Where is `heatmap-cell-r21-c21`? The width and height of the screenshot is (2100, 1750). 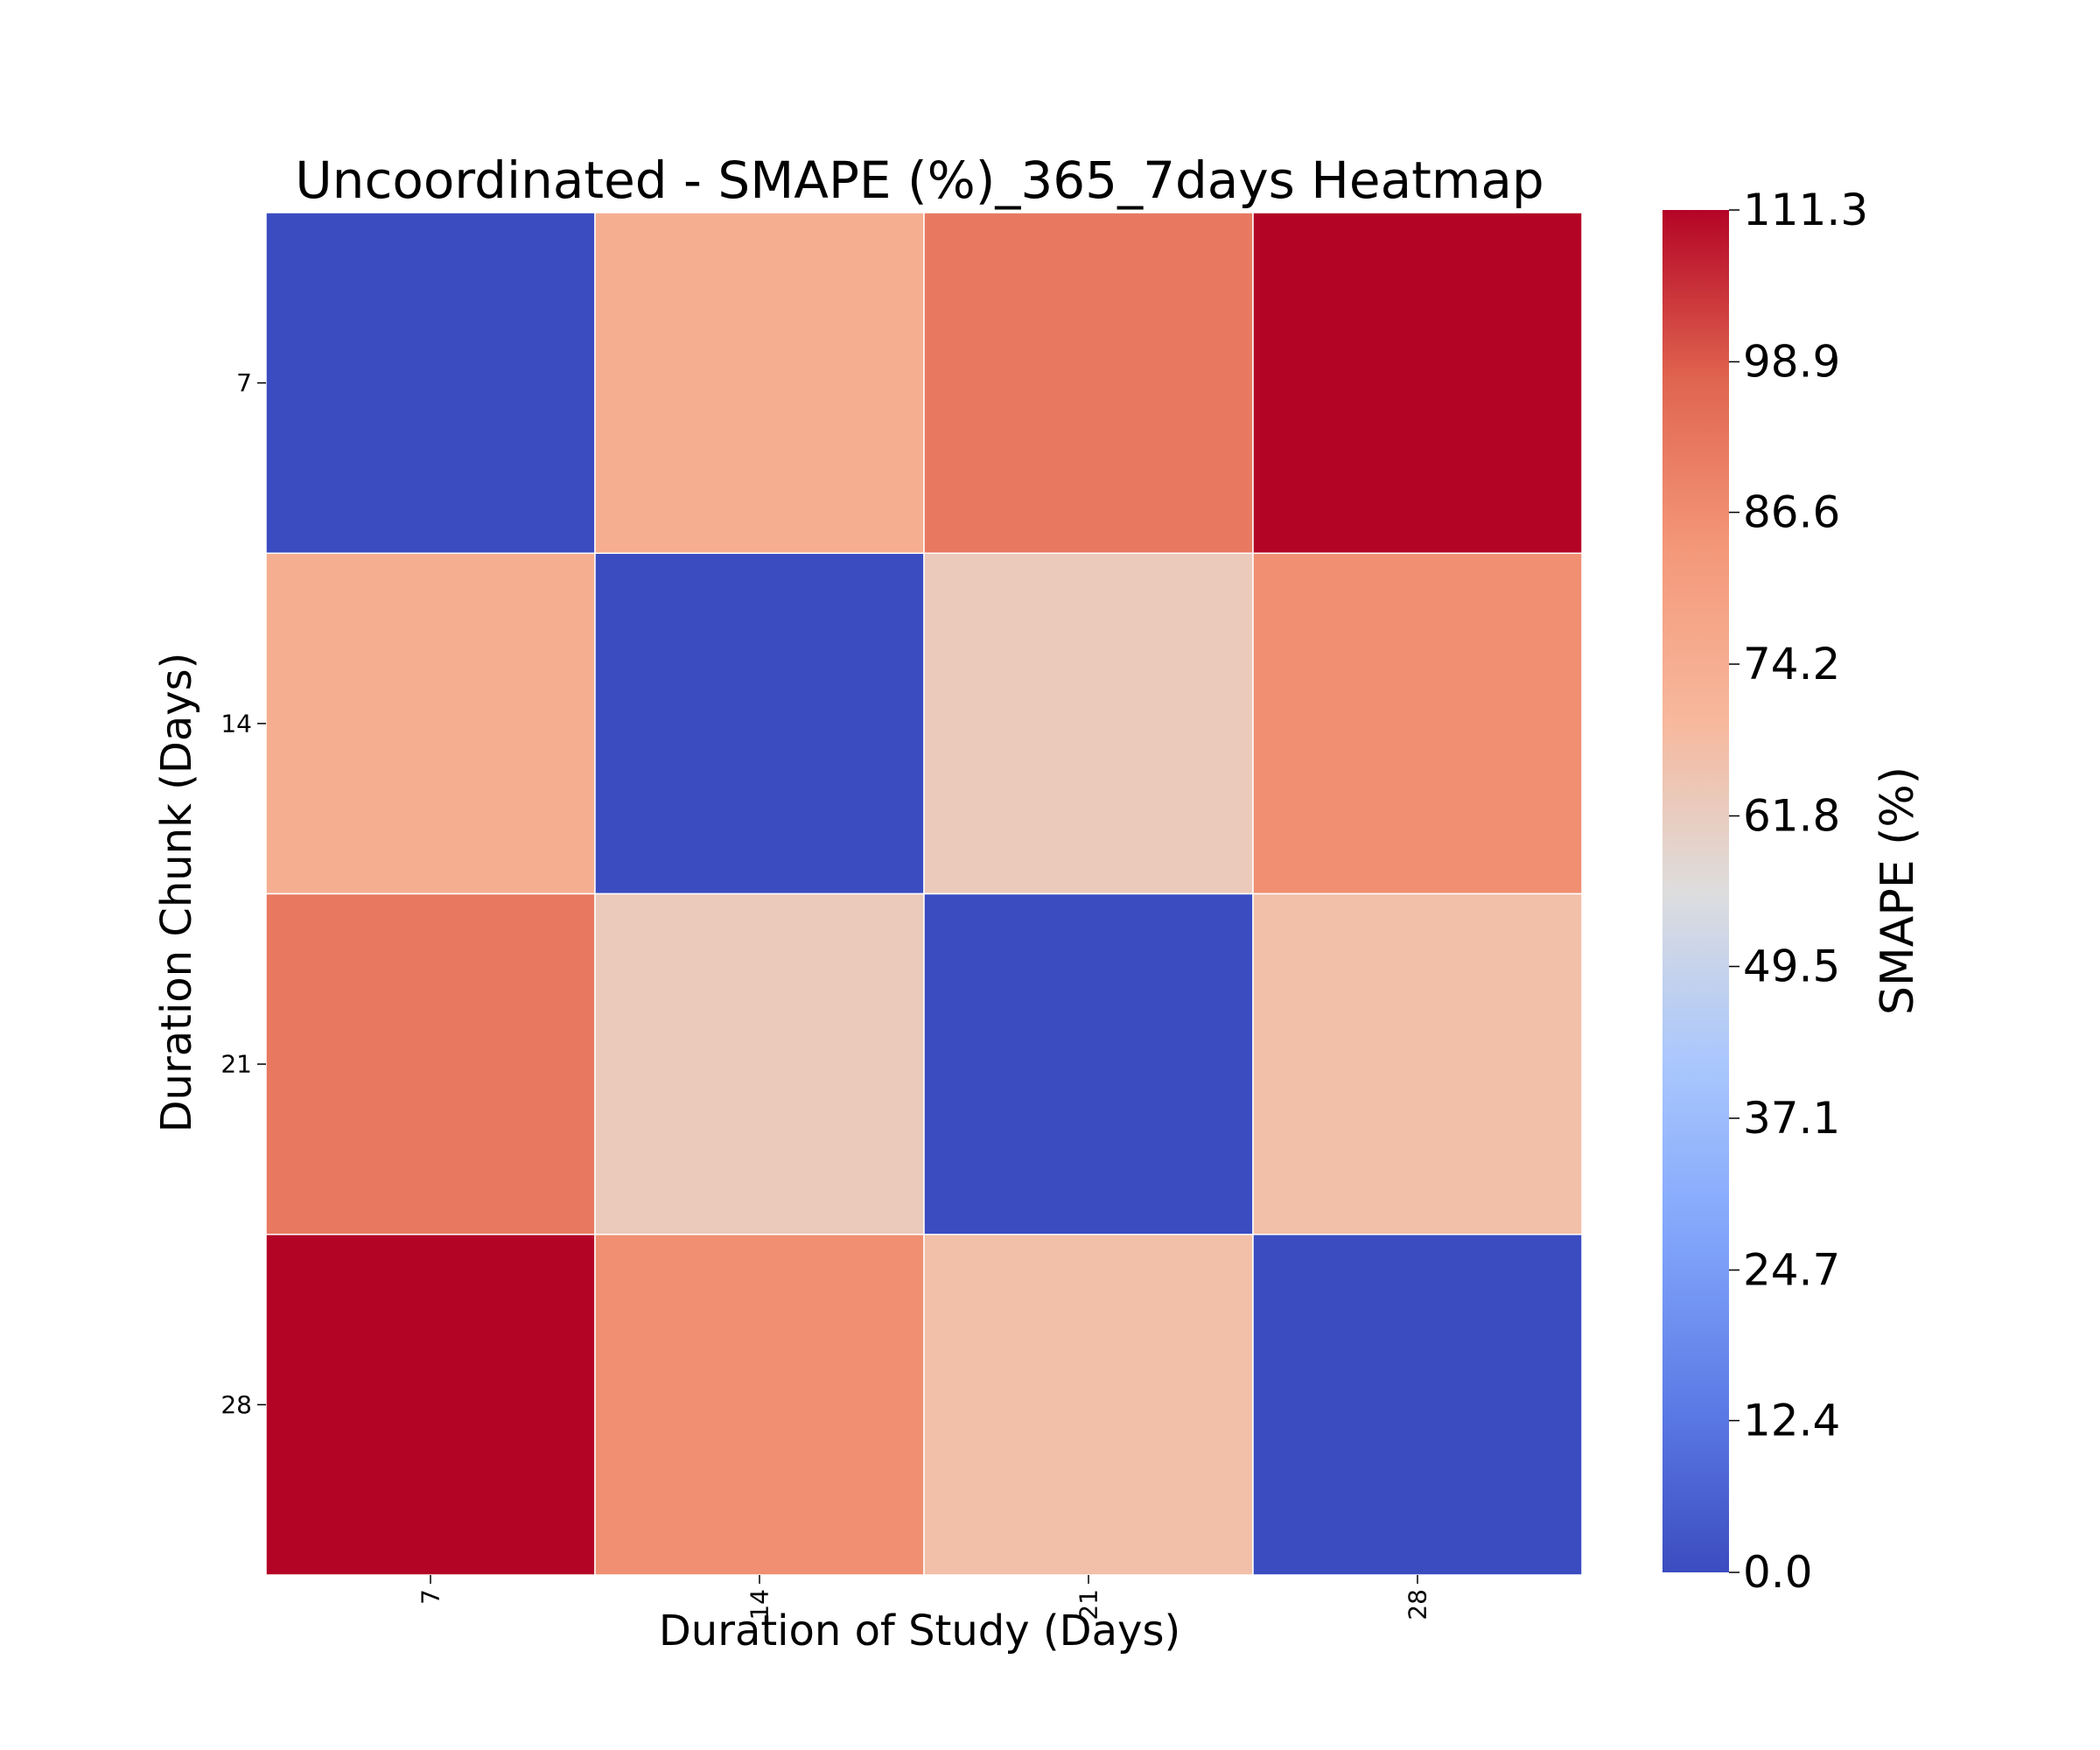 heatmap-cell-r21-c21 is located at coordinates (1088, 1064).